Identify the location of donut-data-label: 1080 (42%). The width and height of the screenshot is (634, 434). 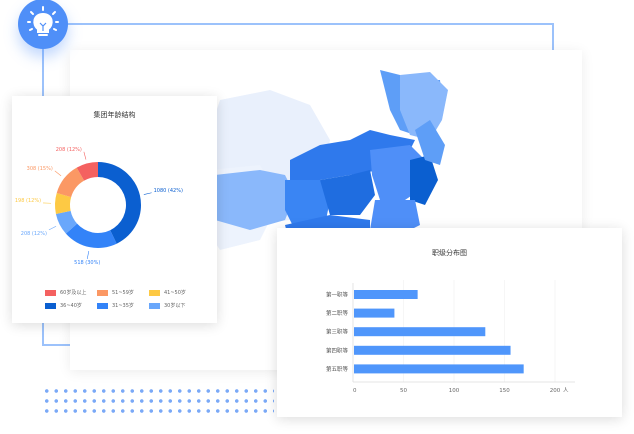
(168, 191).